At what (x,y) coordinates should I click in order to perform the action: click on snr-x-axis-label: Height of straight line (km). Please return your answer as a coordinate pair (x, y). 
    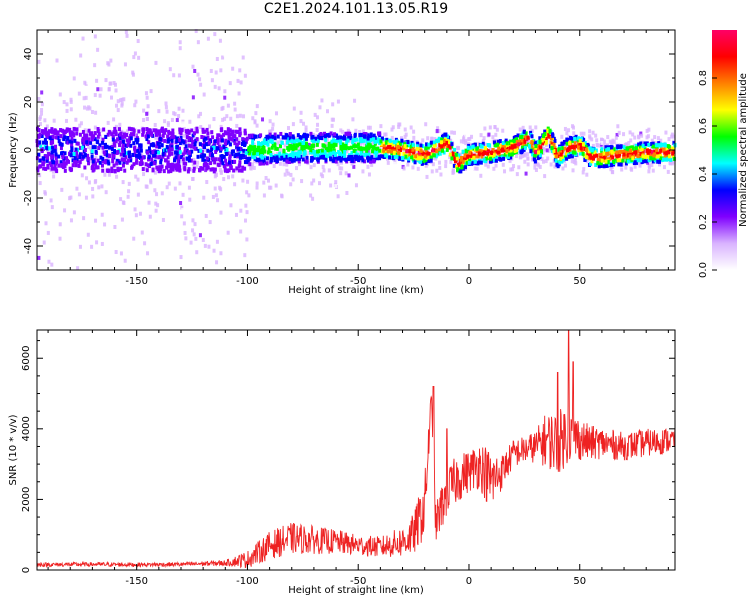
    Looking at the image, I should click on (356, 590).